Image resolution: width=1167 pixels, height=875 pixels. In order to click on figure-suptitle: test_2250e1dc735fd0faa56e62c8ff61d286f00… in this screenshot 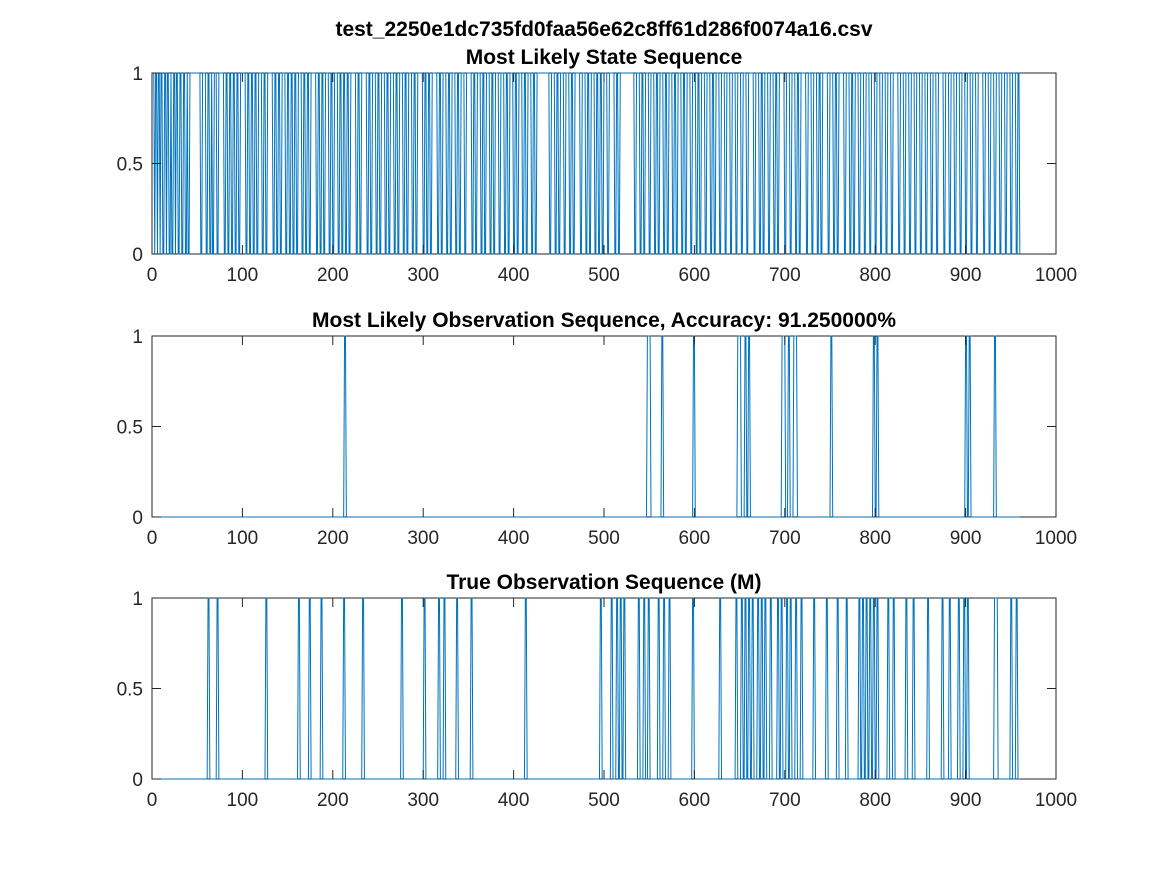, I will do `click(603, 29)`.